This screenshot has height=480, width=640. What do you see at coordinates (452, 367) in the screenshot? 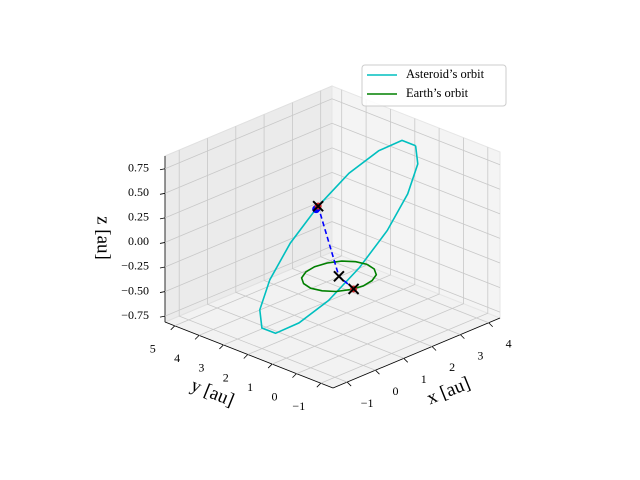
I see `x-tick-label: 2` at bounding box center [452, 367].